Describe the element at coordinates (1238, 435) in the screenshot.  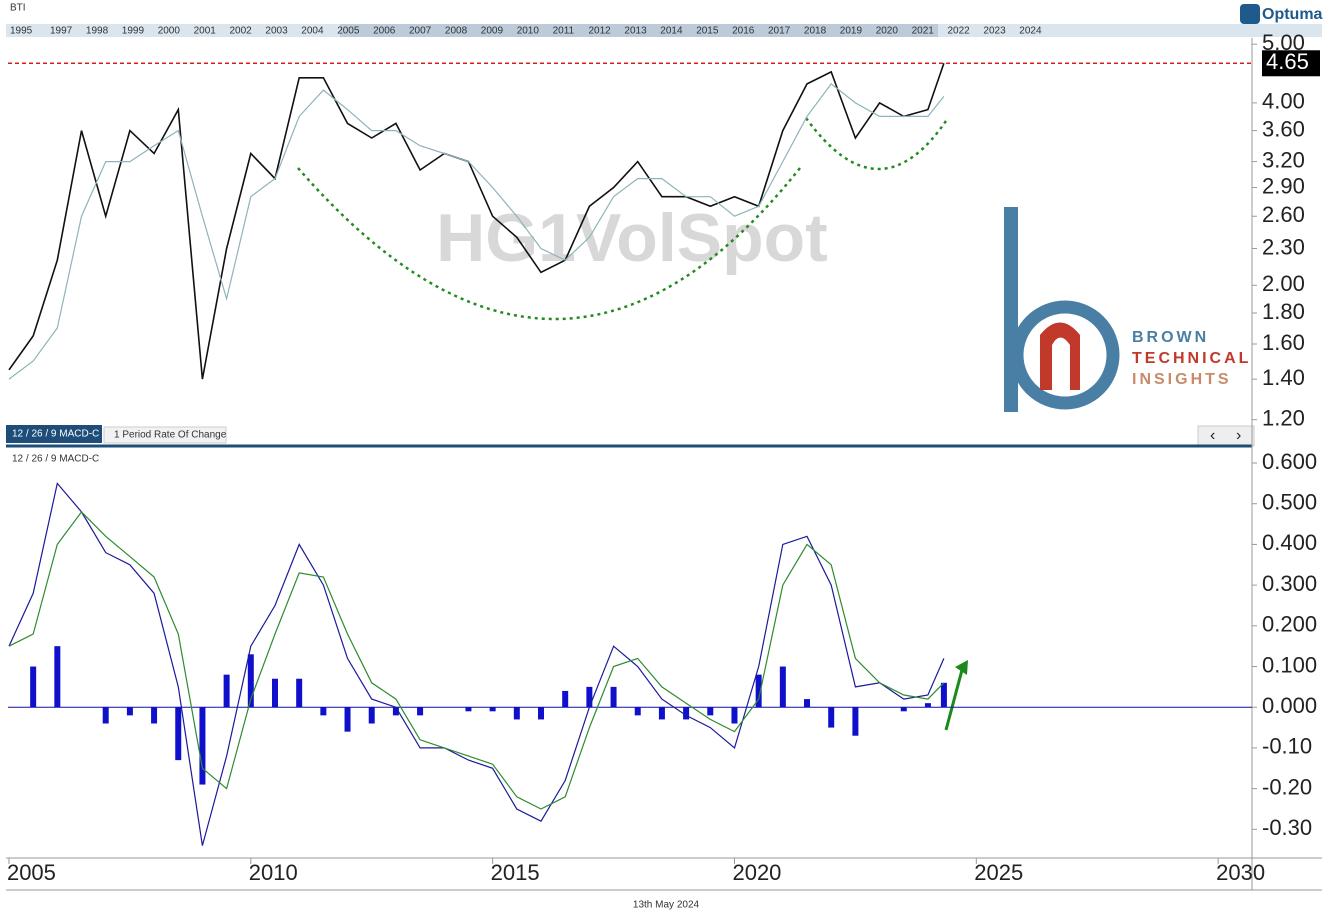
I see `scroll-right: ›` at that location.